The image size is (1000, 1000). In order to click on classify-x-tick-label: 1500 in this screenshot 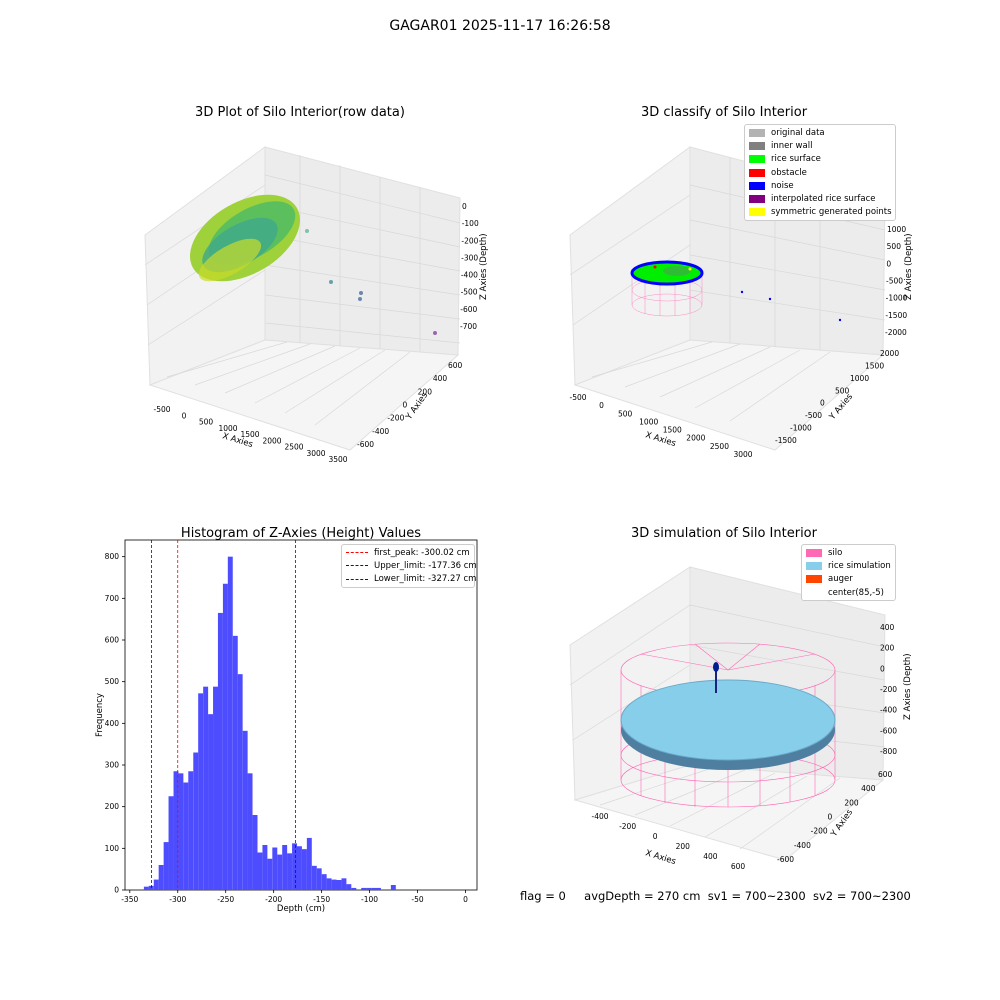, I will do `click(672, 430)`.